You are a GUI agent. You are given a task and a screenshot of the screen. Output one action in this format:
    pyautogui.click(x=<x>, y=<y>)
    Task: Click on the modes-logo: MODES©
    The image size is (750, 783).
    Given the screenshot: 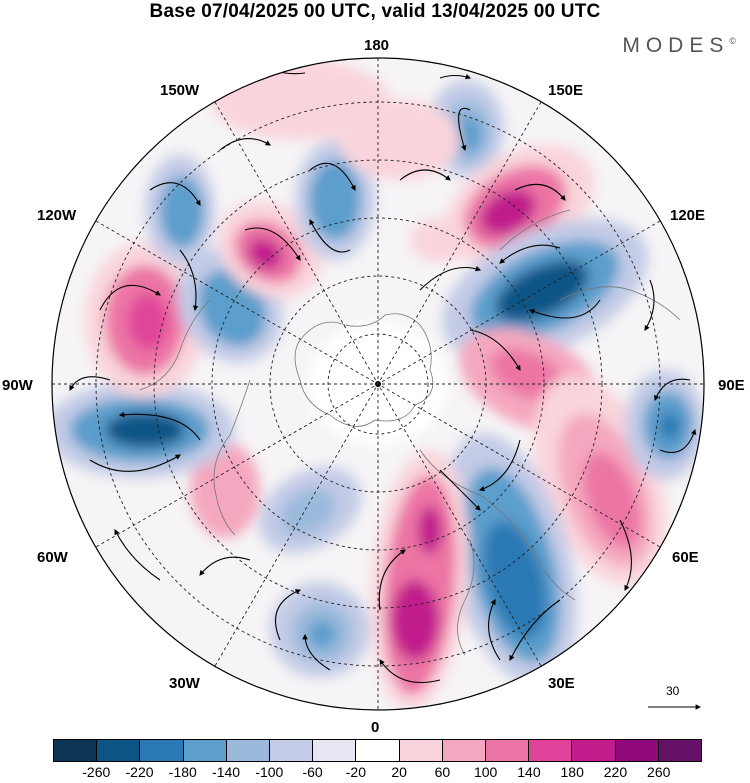 What is the action you would take?
    pyautogui.click(x=679, y=46)
    